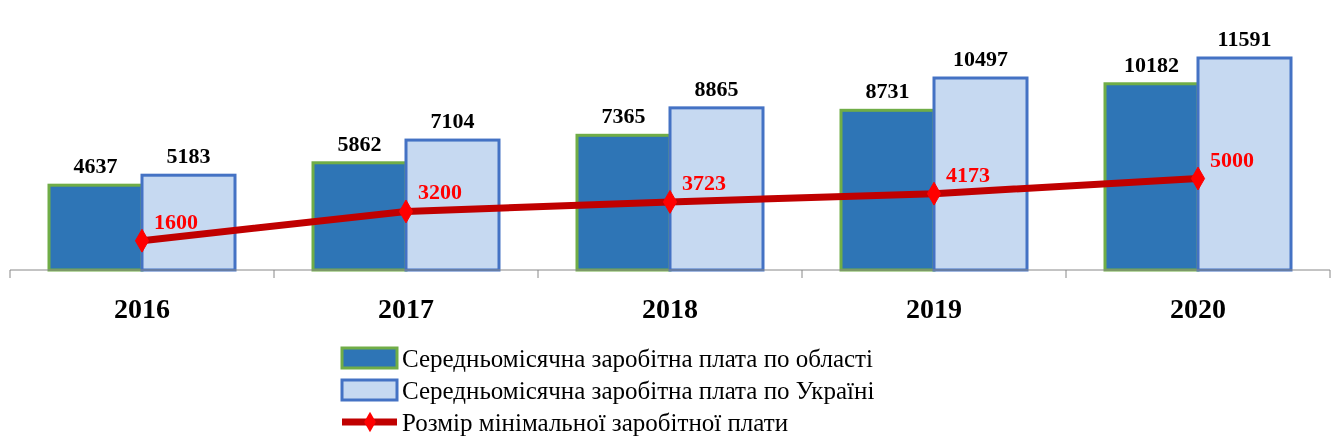 This screenshot has width=1336, height=441. Describe the element at coordinates (638, 358) in the screenshot. I see `legend-label: Середньомісячна заробітна плата по області` at that location.